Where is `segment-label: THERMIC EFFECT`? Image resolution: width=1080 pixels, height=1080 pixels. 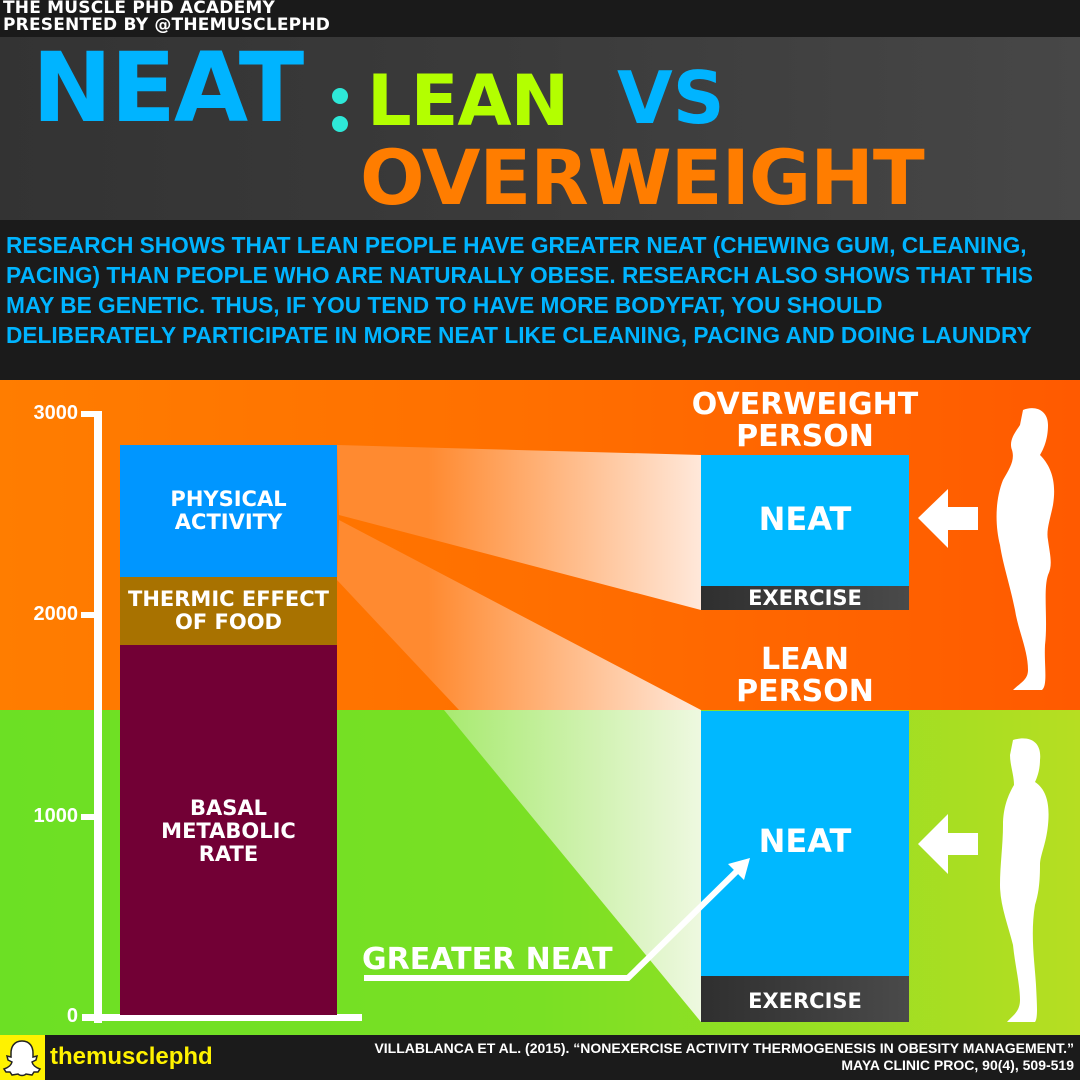
segment-label: THERMIC EFFECT is located at coordinates (228, 599).